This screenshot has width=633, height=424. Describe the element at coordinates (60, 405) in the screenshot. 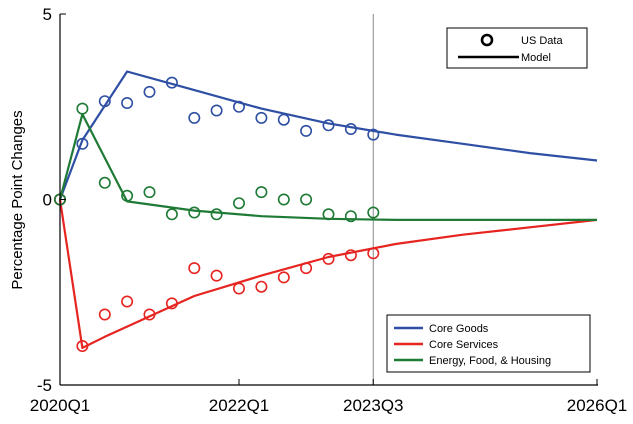

I see `x-tick-label: 2020Q1` at that location.